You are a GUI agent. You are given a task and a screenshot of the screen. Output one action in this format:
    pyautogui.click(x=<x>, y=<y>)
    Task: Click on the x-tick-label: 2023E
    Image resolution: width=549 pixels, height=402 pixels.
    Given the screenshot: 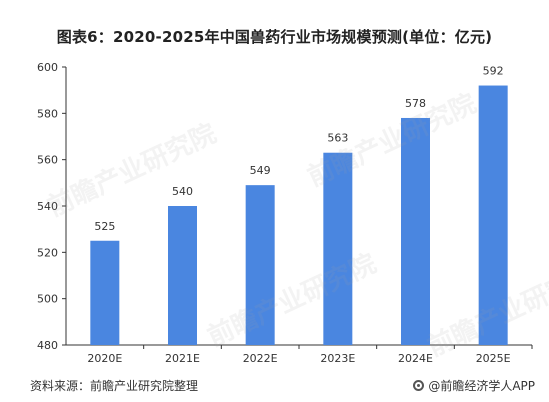 What is the action you would take?
    pyautogui.click(x=337, y=358)
    